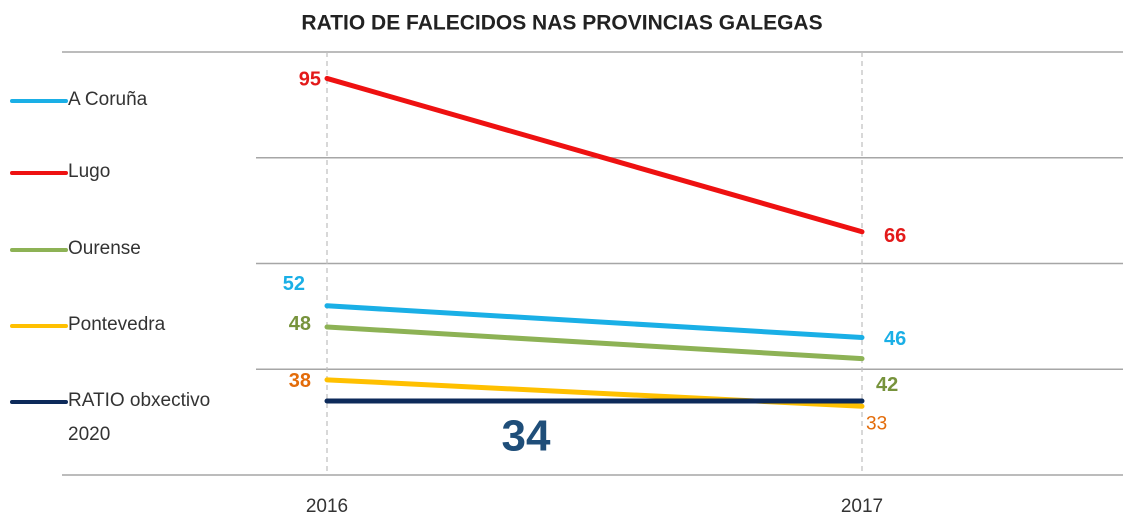 The width and height of the screenshot is (1123, 522). What do you see at coordinates (108, 99) in the screenshot?
I see `legend-label: A Coruña` at bounding box center [108, 99].